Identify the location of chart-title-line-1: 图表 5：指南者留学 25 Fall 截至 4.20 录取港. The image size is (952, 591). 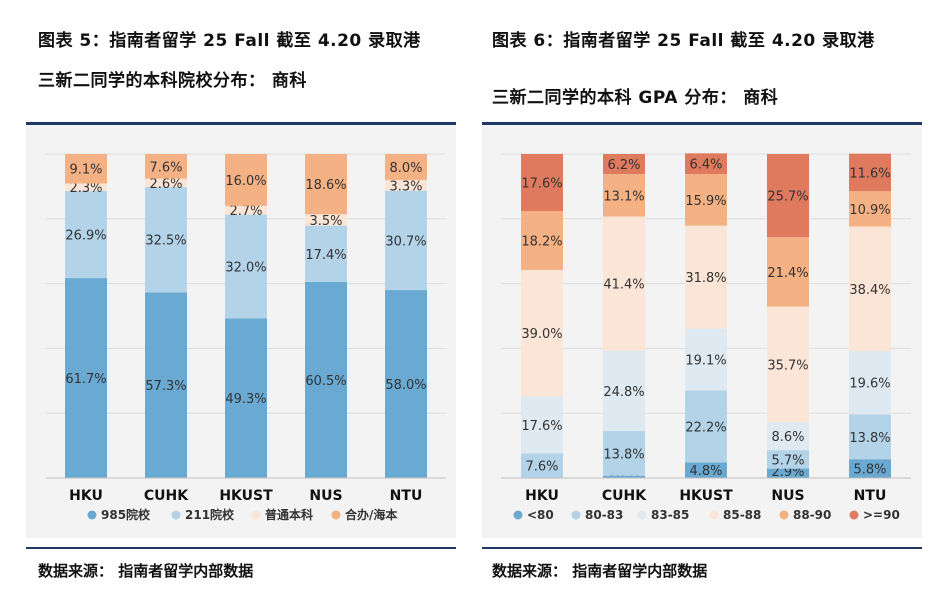
(229, 41).